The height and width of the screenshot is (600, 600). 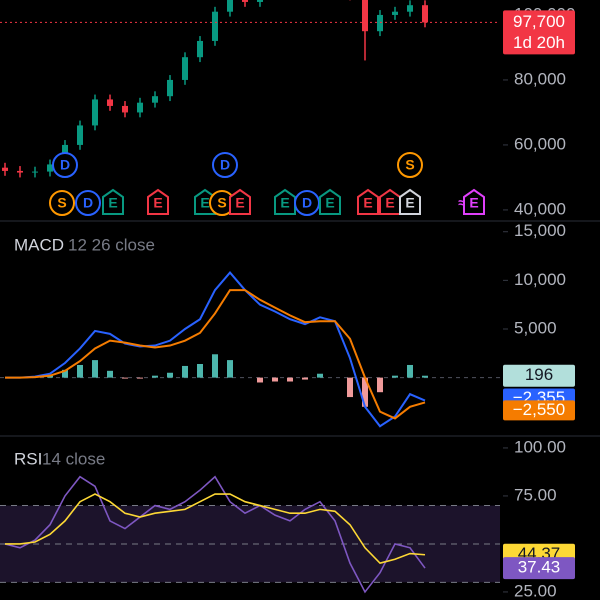 What do you see at coordinates (540, 78) in the screenshot?
I see `y-tick-label: 80,000` at bounding box center [540, 78].